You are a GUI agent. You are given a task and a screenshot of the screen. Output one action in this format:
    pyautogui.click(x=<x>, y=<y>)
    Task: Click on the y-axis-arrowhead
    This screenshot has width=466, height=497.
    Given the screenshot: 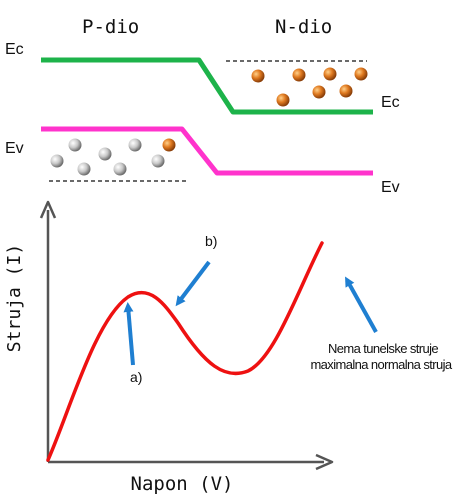 What is the action you would take?
    pyautogui.click(x=48, y=209)
    